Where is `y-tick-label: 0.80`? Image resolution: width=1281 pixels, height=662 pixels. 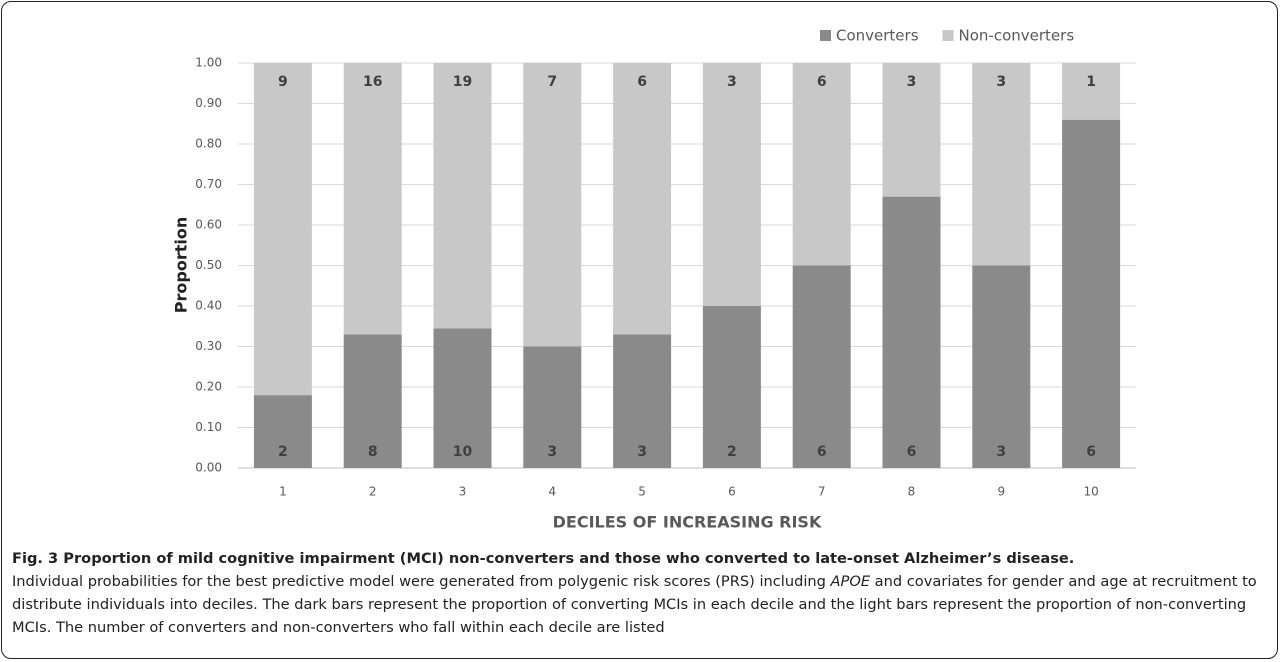
y-tick-label: 0.80 is located at coordinates (208, 144).